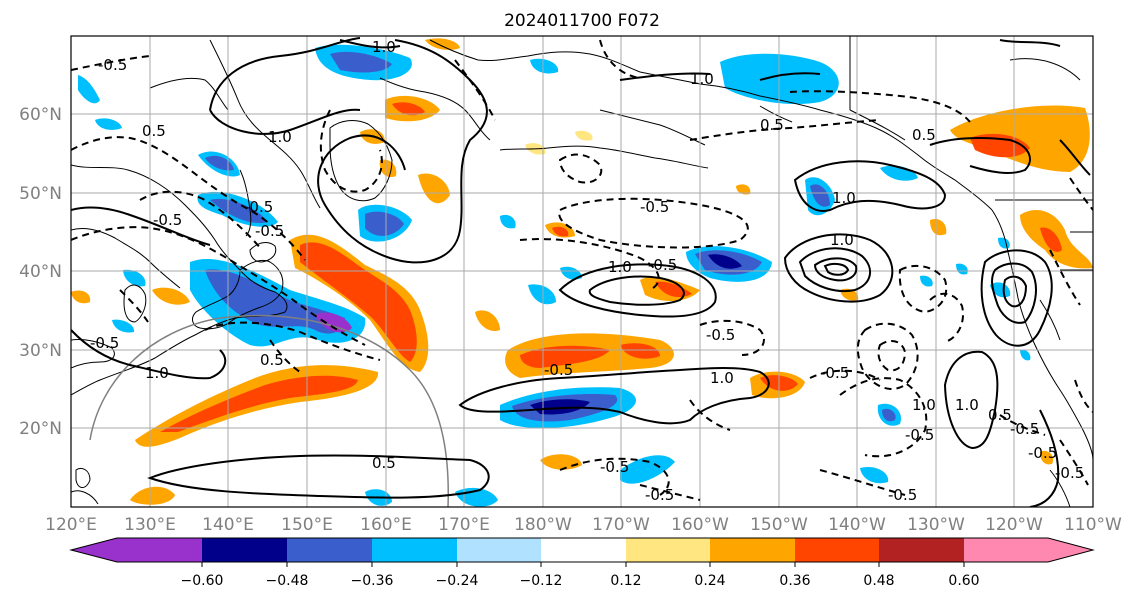 This screenshot has width=1139, height=601. What do you see at coordinates (245, 203) in the screenshot?
I see `sakhalin-coastline` at bounding box center [245, 203].